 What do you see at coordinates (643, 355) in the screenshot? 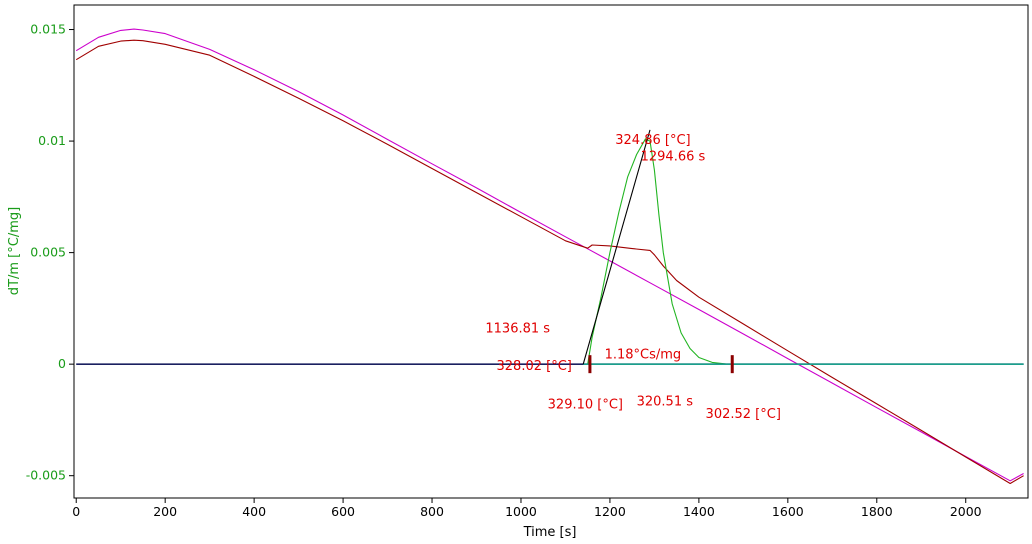
I see `annotation-label: 1.18°Cs/mg` at bounding box center [643, 355].